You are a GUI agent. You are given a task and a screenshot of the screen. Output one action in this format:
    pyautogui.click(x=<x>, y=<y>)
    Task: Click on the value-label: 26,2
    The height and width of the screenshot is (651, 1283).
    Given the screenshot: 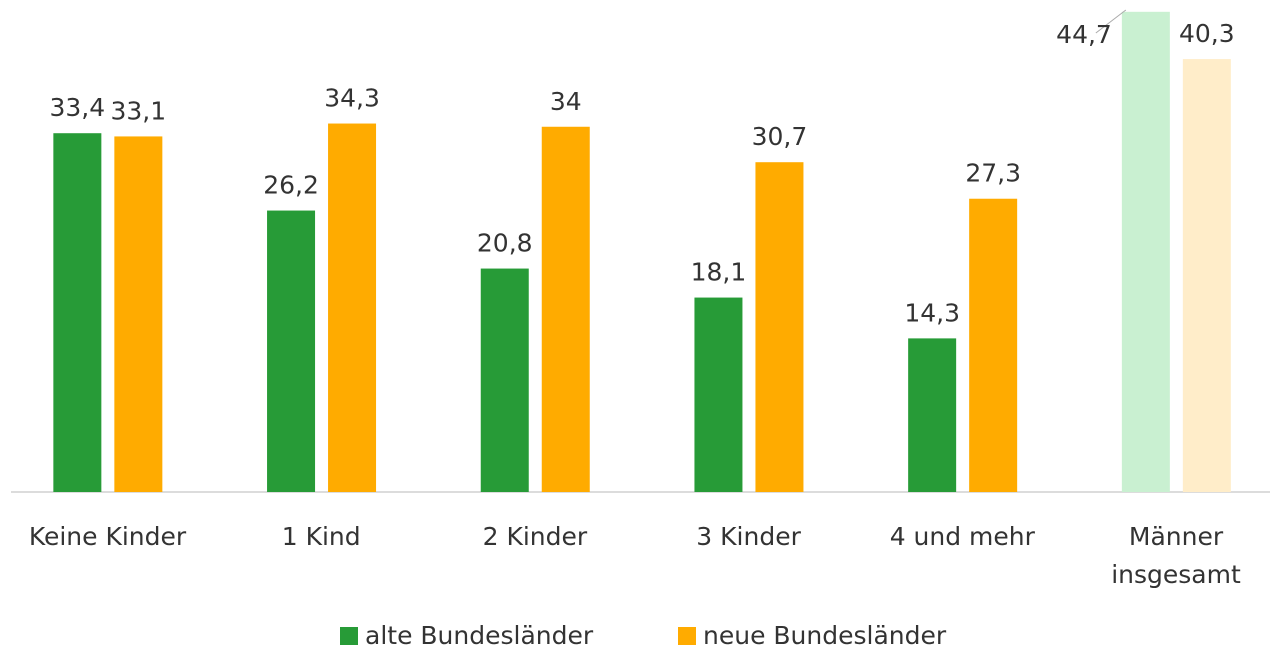 What is the action you would take?
    pyautogui.click(x=291, y=185)
    